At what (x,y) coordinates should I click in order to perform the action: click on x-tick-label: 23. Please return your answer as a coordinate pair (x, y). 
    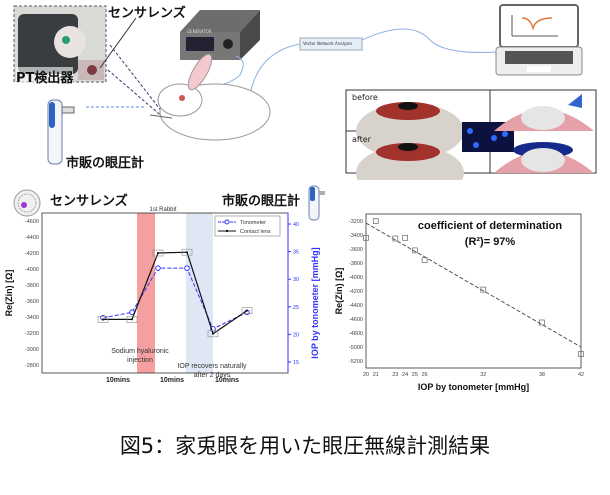
    Looking at the image, I should click on (395, 375).